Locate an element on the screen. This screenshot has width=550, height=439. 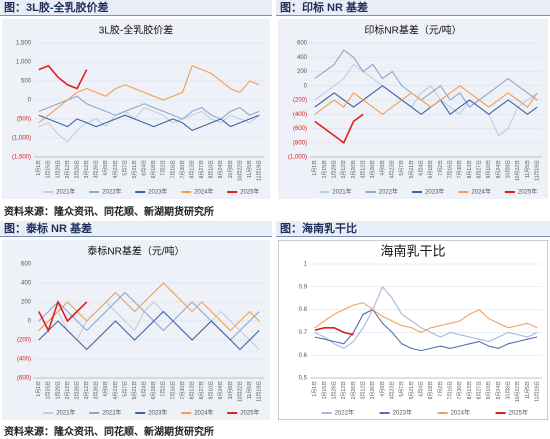
x-tick-label: 4月9日 is located at coordinates (383, 389).